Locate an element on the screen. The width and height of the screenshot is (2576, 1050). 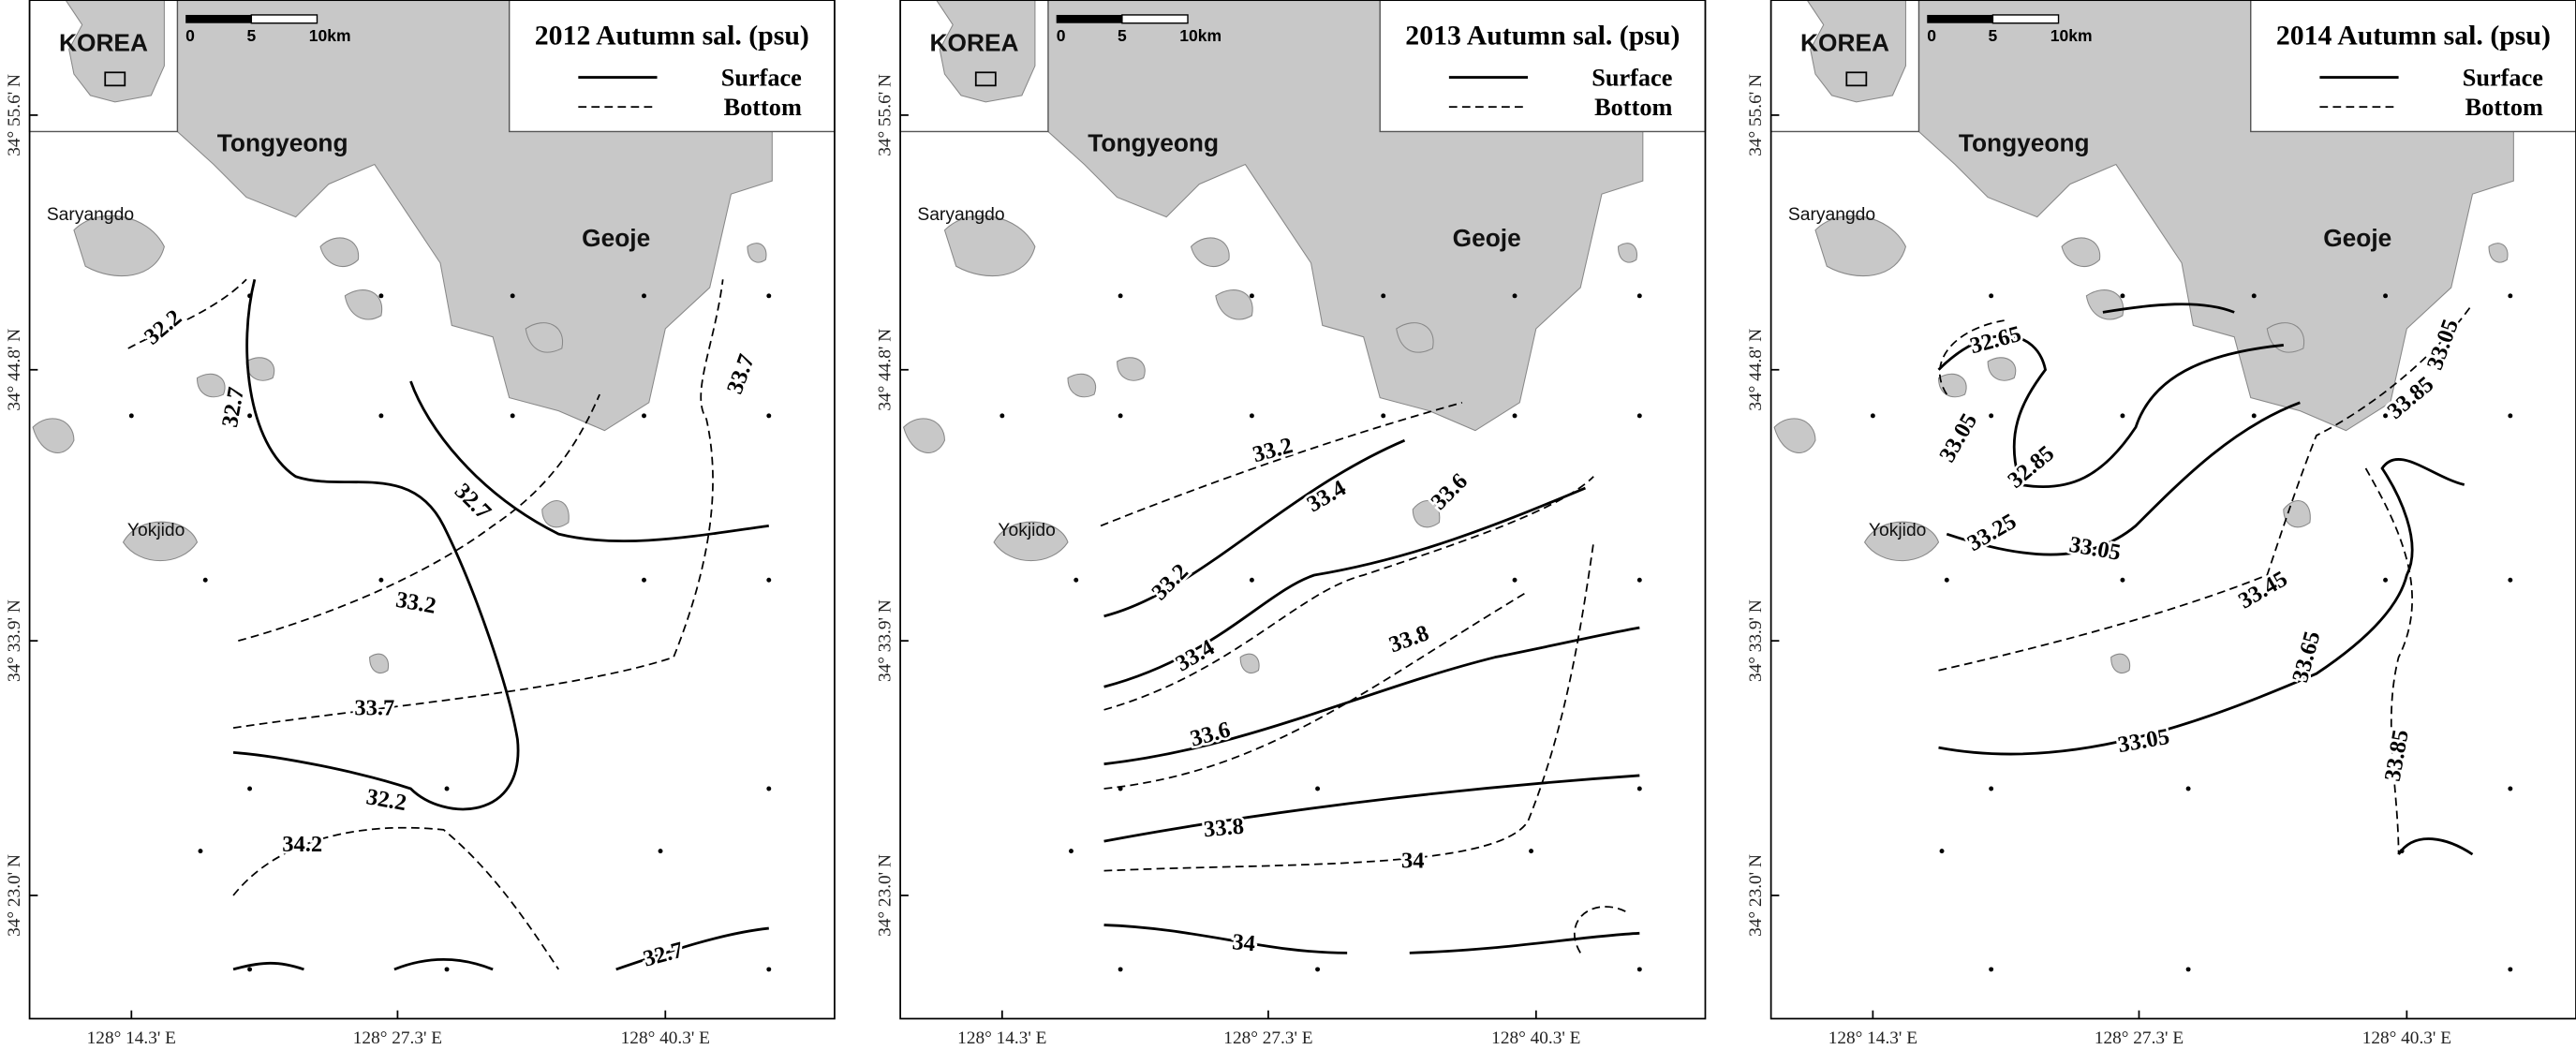
place-name: Yokjido is located at coordinates (1026, 531).